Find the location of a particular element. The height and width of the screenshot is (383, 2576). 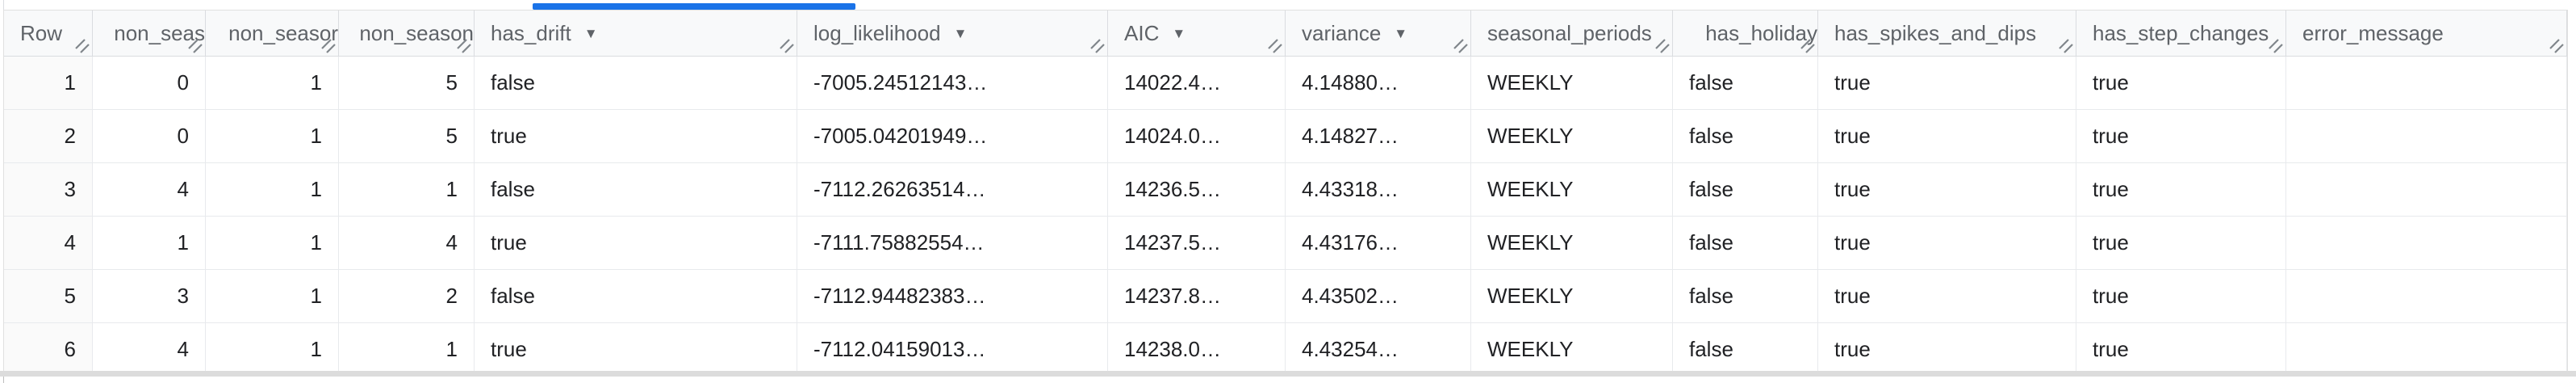

header-cell-seasonal-periods: seasonal_periods is located at coordinates (1572, 33).